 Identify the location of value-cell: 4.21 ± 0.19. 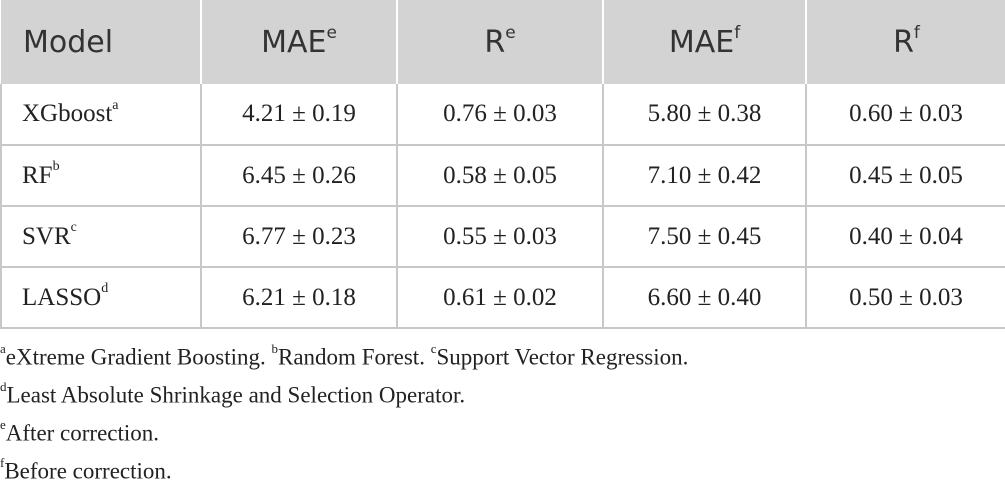
(298, 115).